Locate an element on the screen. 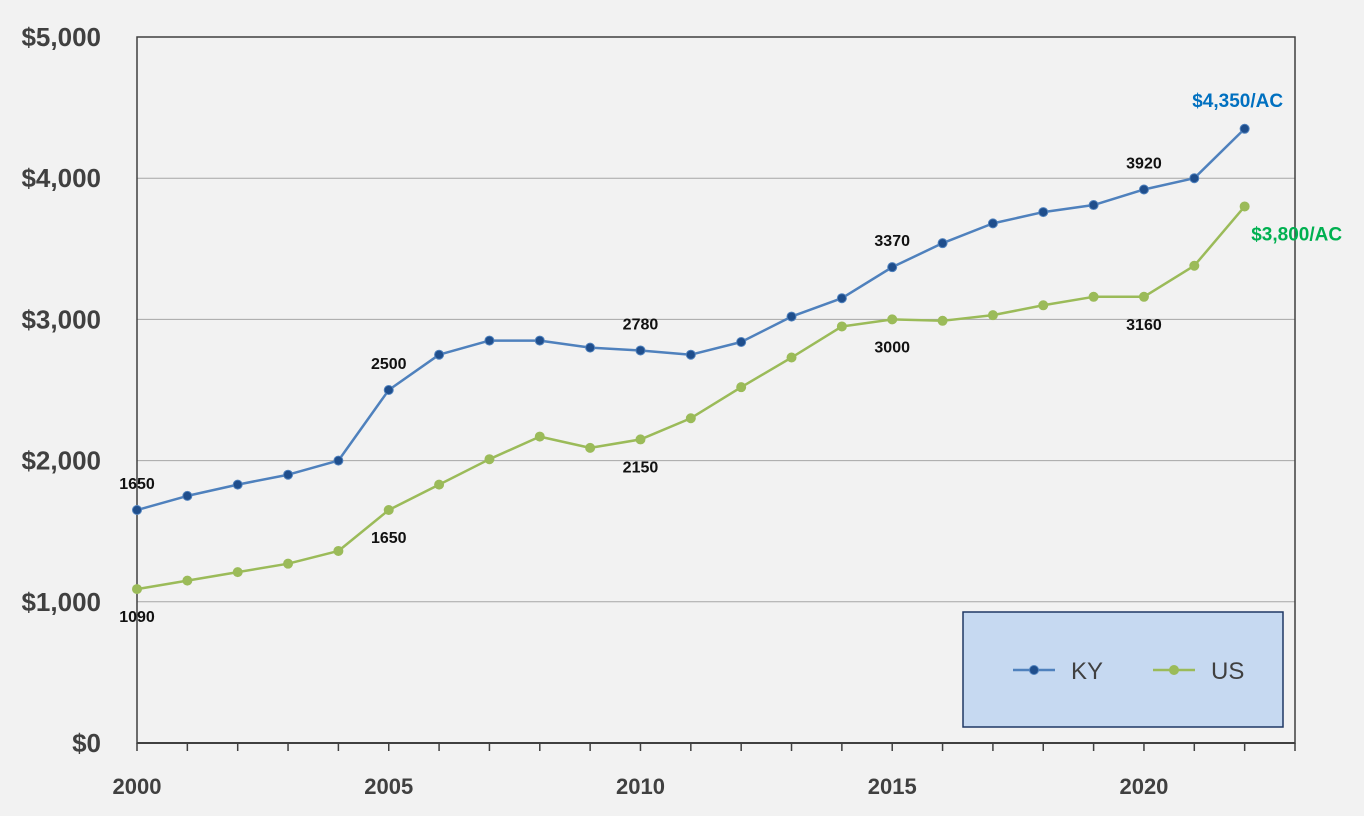  legend-marker-ky is located at coordinates (1034, 670).